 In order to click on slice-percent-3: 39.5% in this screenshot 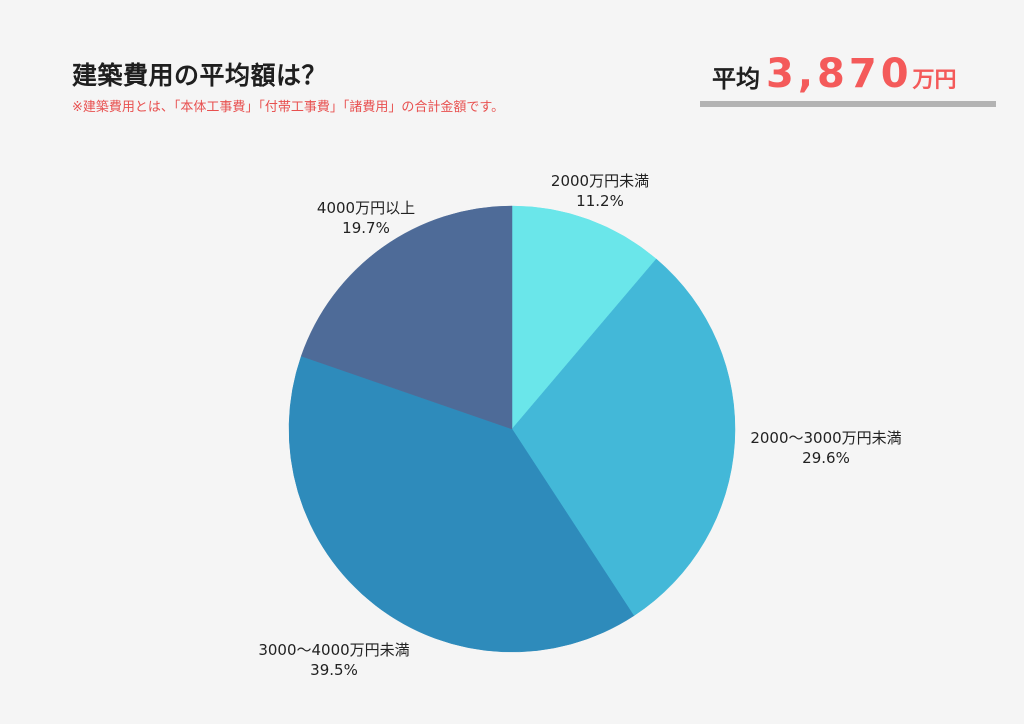, I will do `click(334, 670)`.